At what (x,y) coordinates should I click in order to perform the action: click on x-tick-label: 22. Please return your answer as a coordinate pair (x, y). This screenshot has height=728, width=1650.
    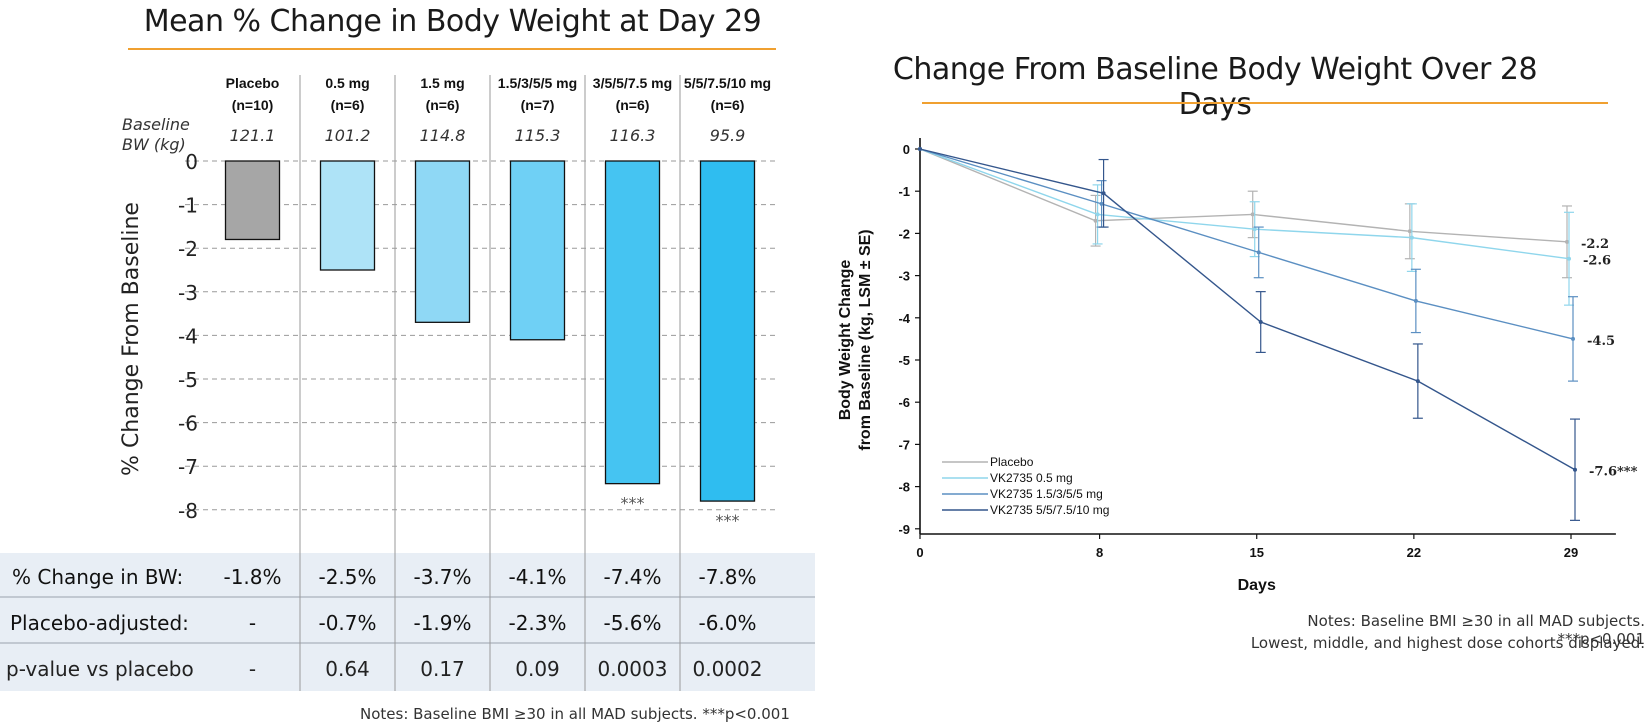
    Looking at the image, I should click on (1414, 552).